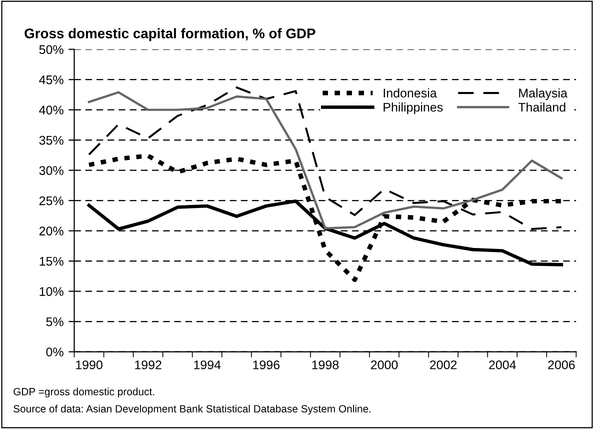  I want to click on x-tick-label: 2000, so click(384, 365).